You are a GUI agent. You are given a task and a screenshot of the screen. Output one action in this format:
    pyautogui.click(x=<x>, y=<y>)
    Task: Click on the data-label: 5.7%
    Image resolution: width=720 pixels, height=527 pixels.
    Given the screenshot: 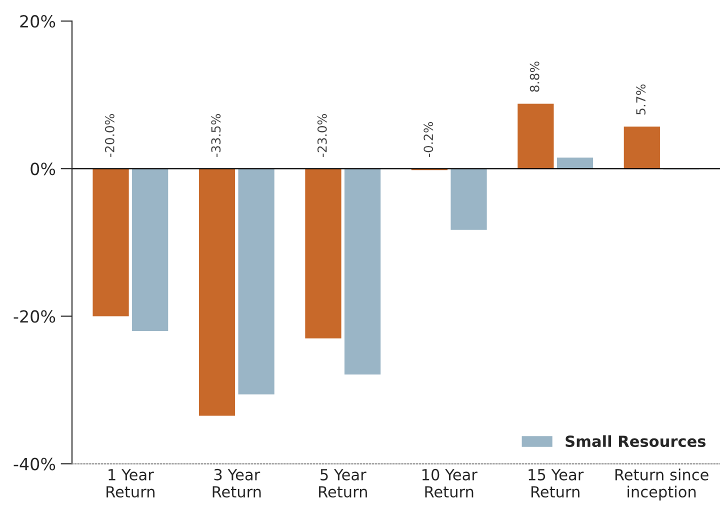 What is the action you would take?
    pyautogui.click(x=641, y=99)
    